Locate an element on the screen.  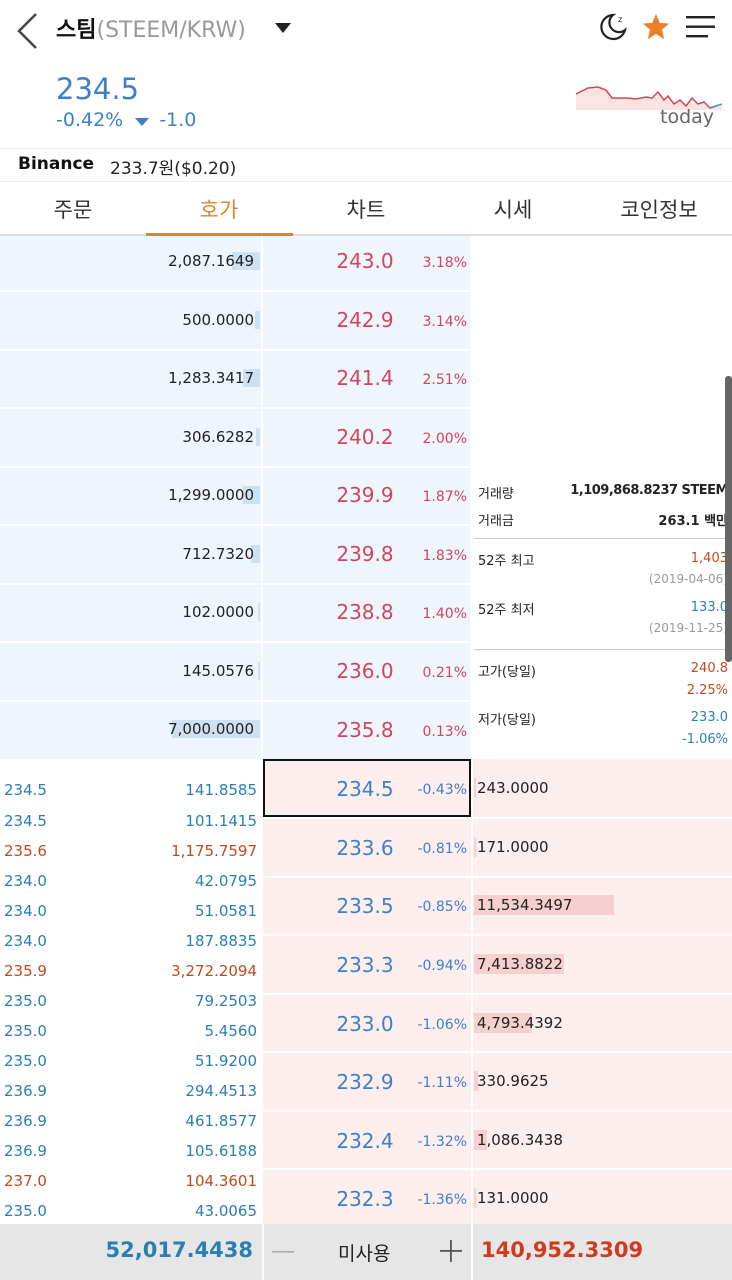
bid-price: 233.6 is located at coordinates (365, 848).